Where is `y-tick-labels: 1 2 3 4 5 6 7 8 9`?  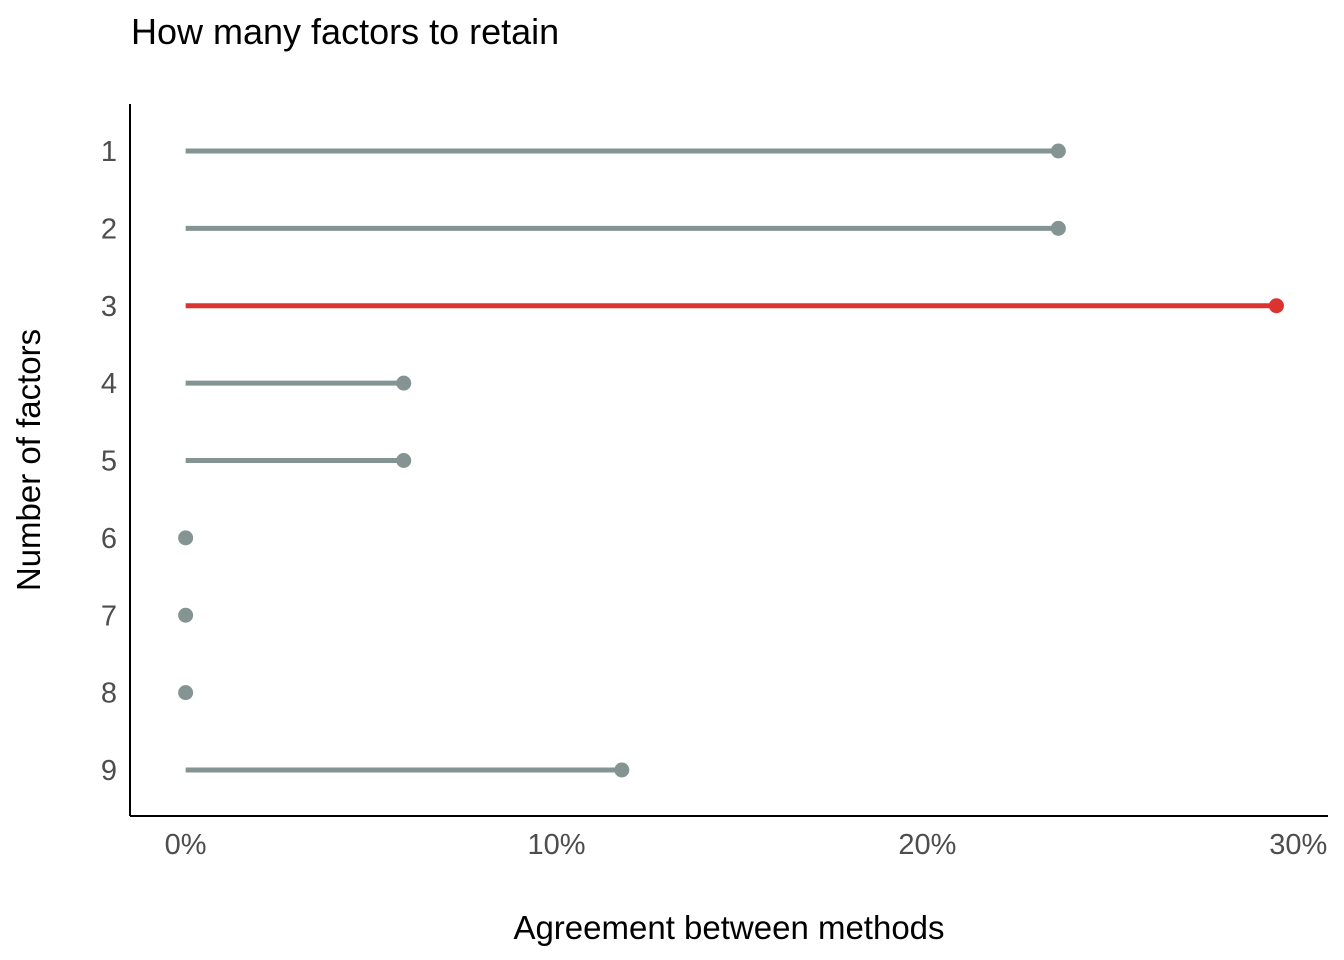
y-tick-labels: 1 2 3 4 5 6 7 8 9 is located at coordinates (109, 461).